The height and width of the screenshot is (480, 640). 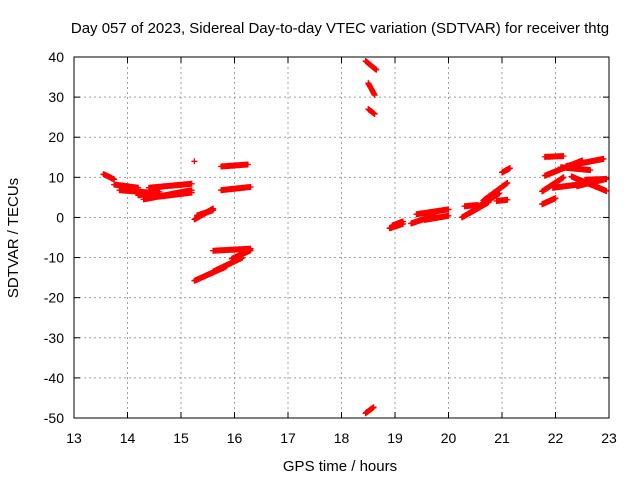 What do you see at coordinates (128, 438) in the screenshot?
I see `x-tick-label: 14` at bounding box center [128, 438].